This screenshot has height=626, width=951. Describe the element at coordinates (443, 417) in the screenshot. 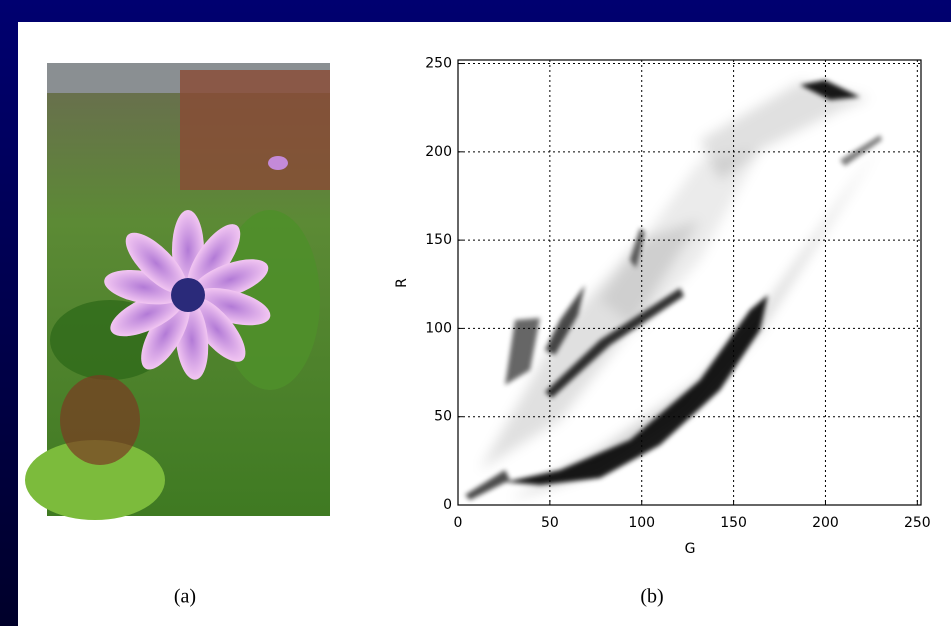

I see `y-tick-label: 50` at that location.